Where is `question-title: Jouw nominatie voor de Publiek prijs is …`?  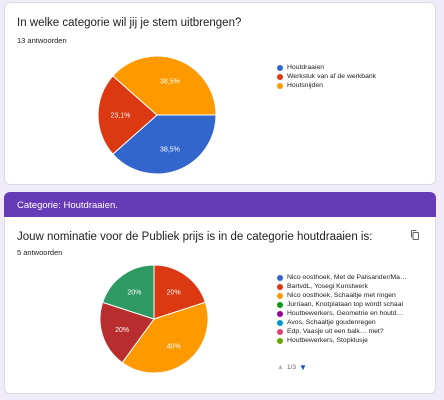
question-title: Jouw nominatie voor de Publiek prijs is … is located at coordinates (195, 237).